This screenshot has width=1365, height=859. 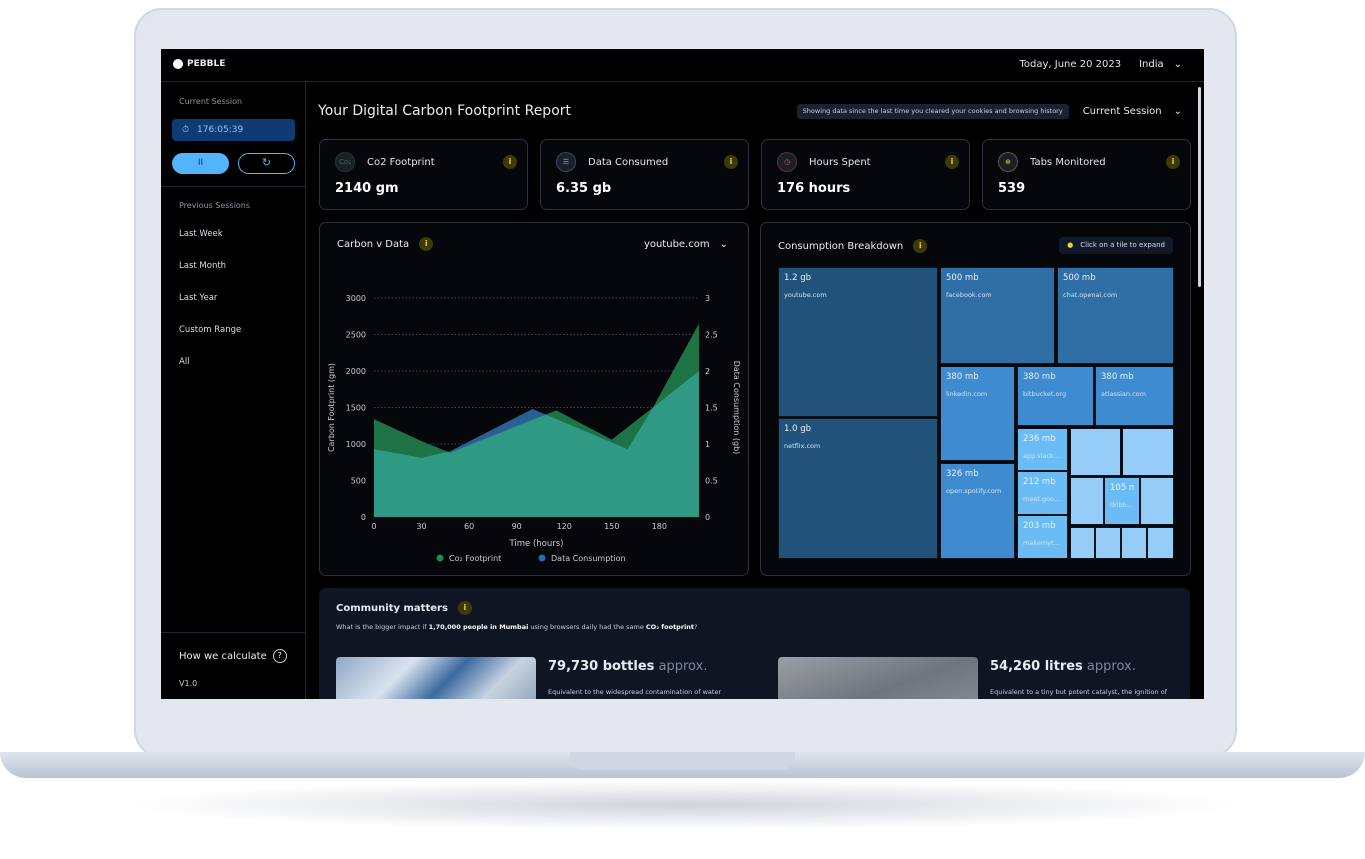 What do you see at coordinates (363, 517) in the screenshot?
I see `y-tick-label: 0` at bounding box center [363, 517].